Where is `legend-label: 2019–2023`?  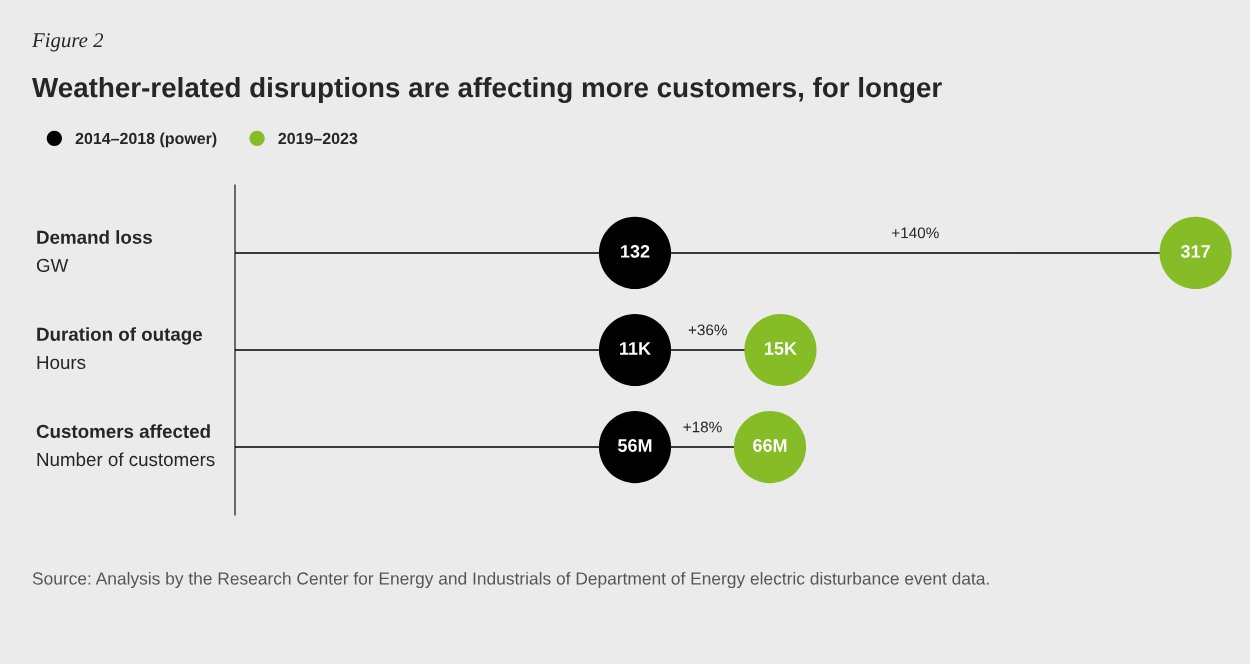 legend-label: 2019–2023 is located at coordinates (318, 138).